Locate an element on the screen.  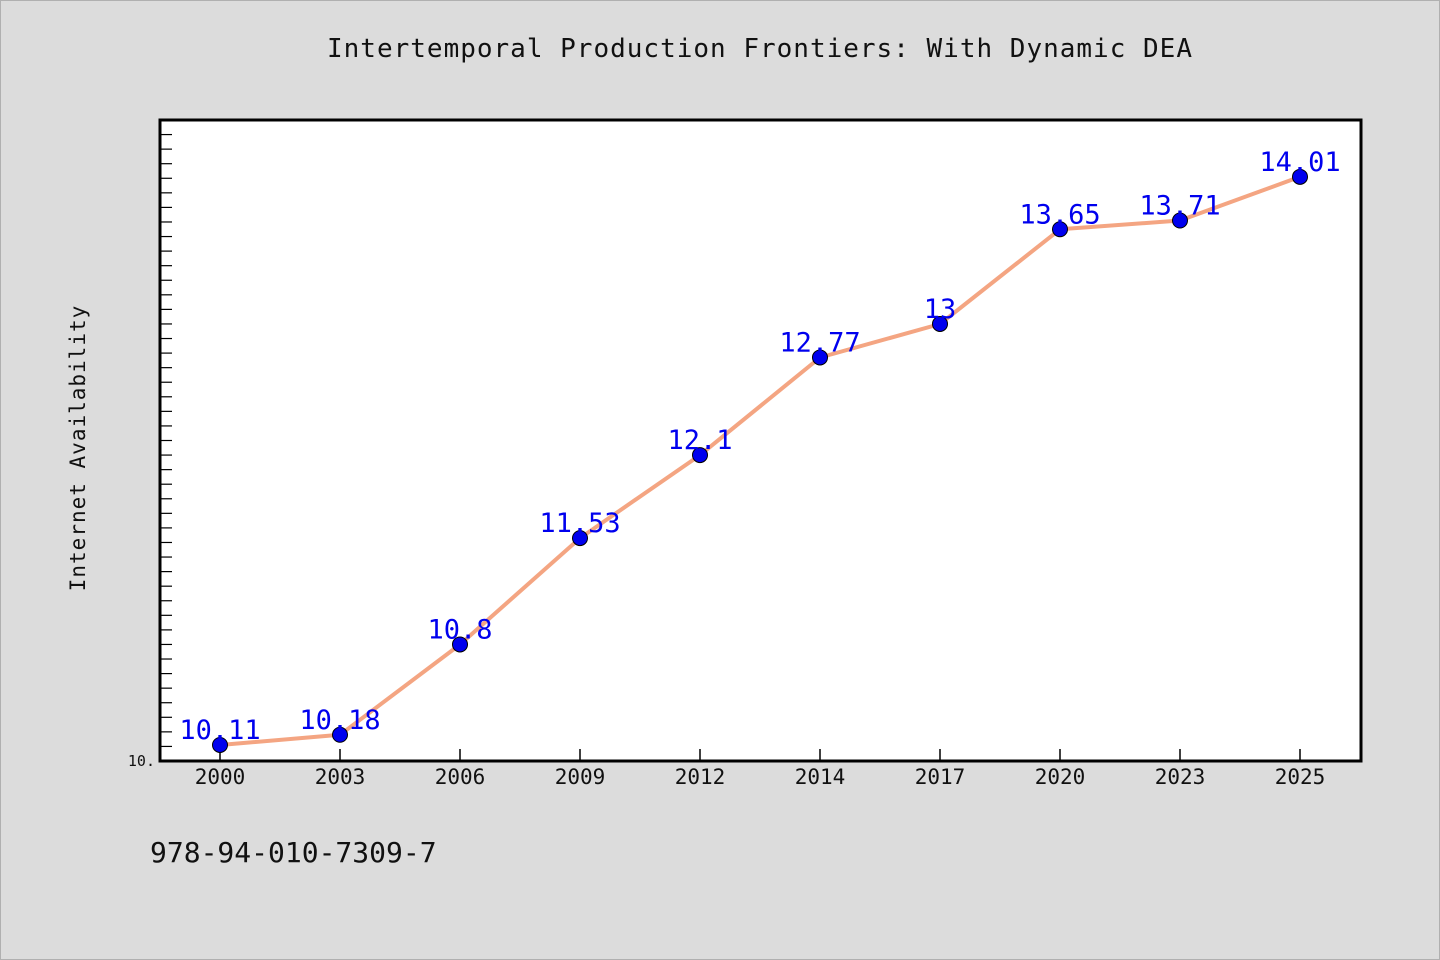
data-label: 10.8 is located at coordinates (459, 629).